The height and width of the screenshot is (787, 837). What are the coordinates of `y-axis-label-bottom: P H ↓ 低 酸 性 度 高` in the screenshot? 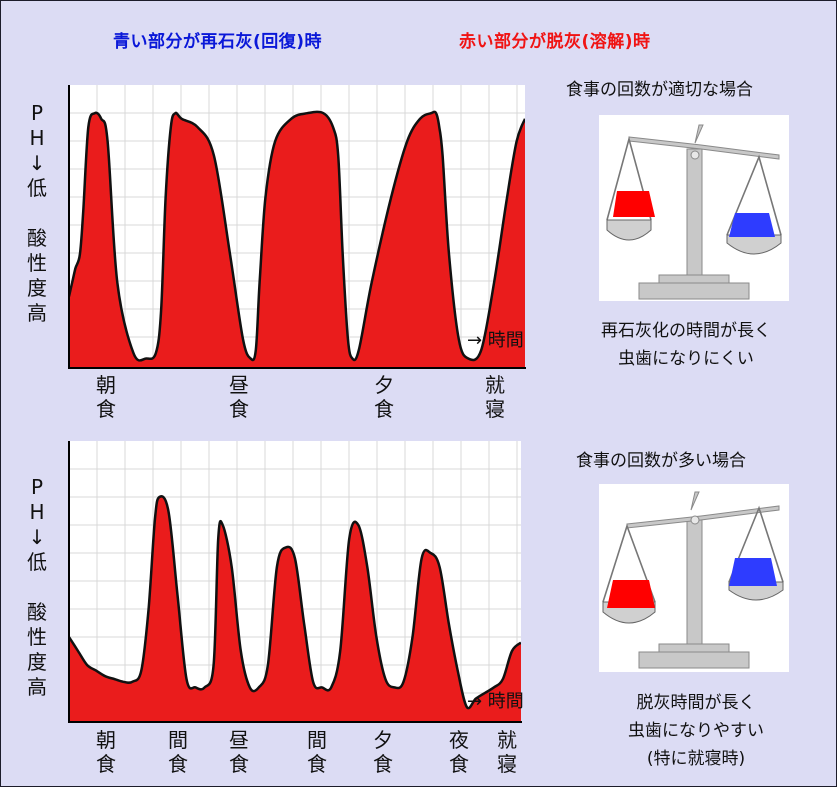 It's located at (37, 587).